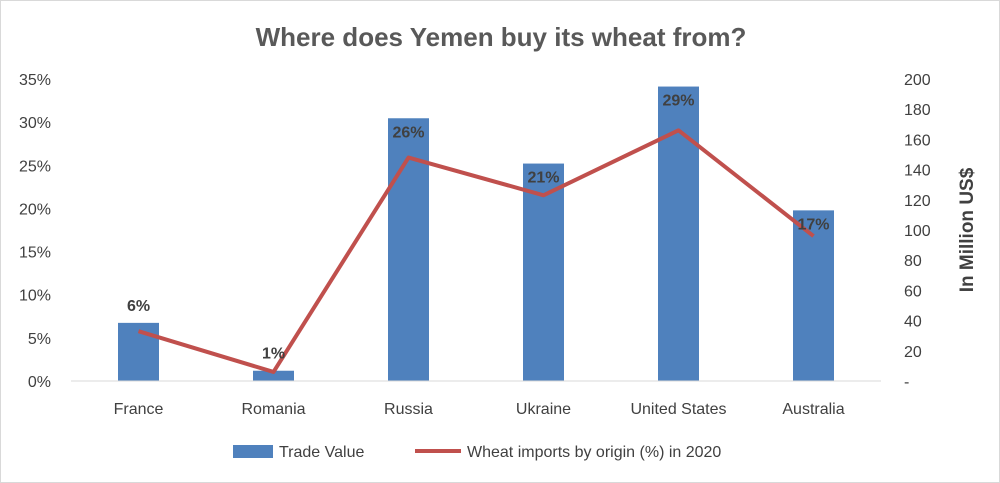 This screenshot has height=483, width=1000. Describe the element at coordinates (917, 80) in the screenshot. I see `right-tick-label: 200` at that location.